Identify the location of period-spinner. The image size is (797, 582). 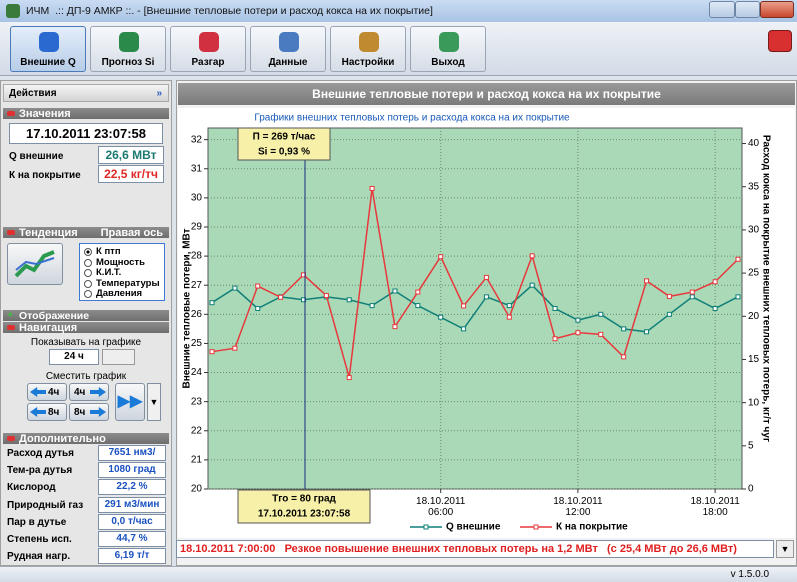
(118, 357).